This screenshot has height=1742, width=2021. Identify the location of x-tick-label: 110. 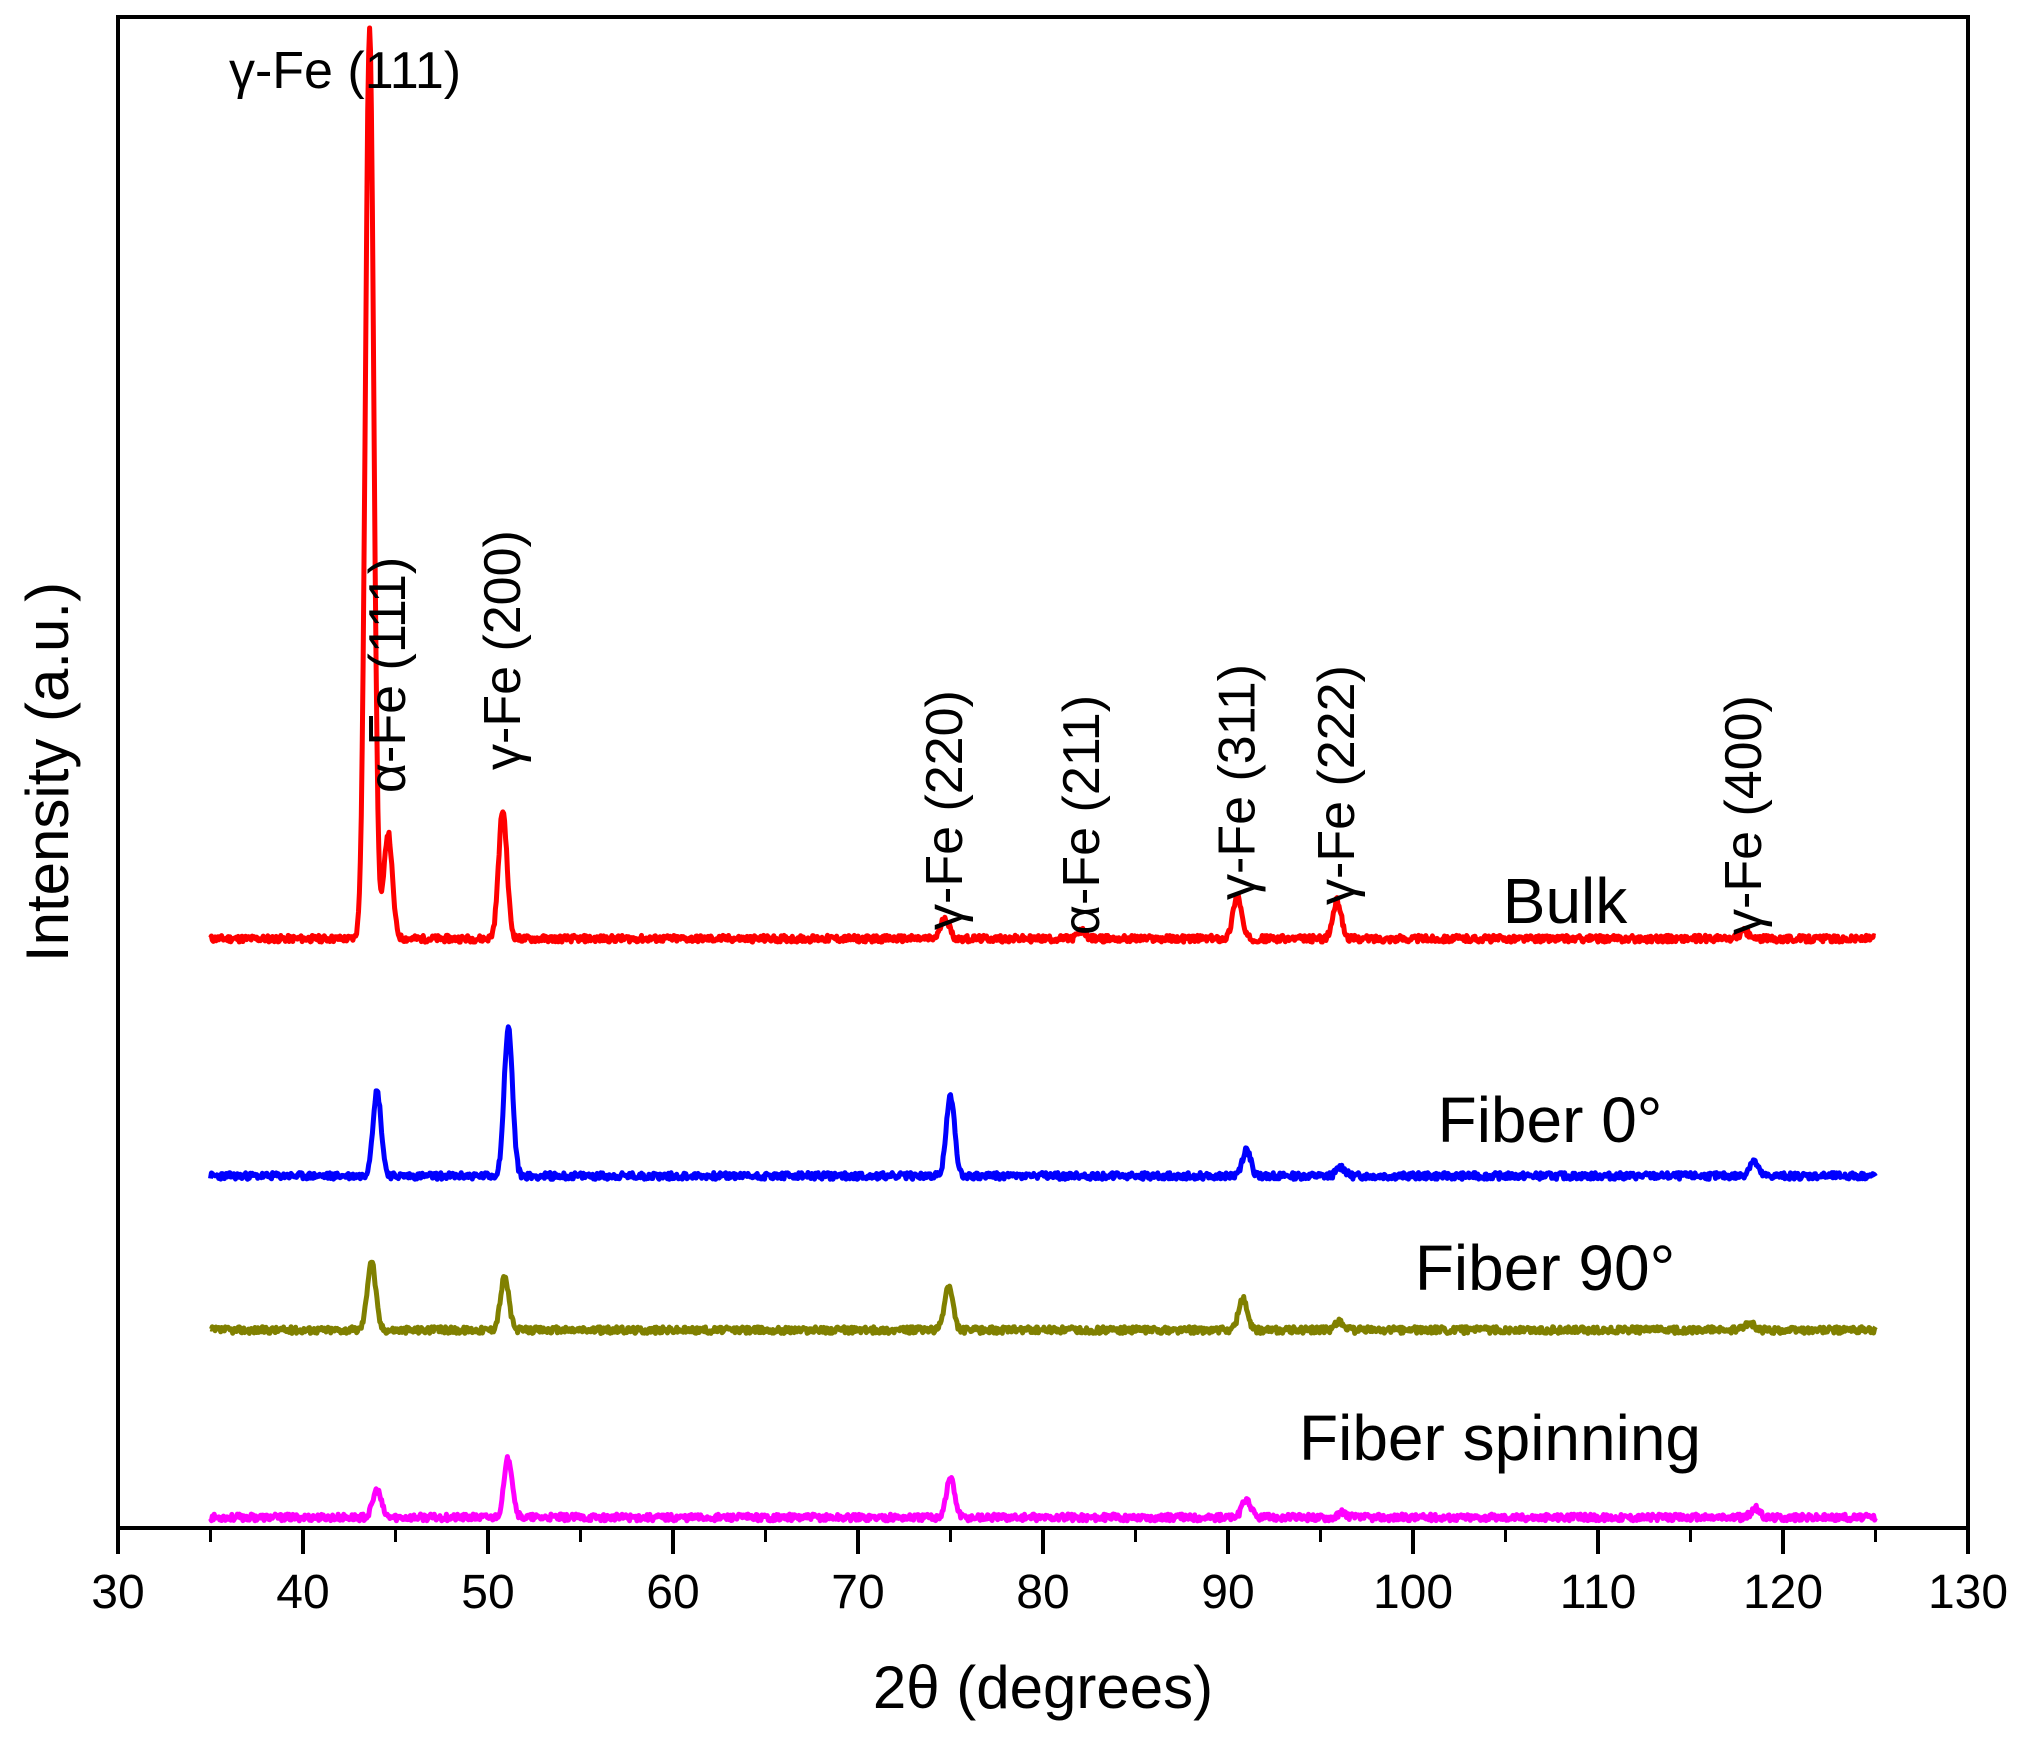
(1598, 1592).